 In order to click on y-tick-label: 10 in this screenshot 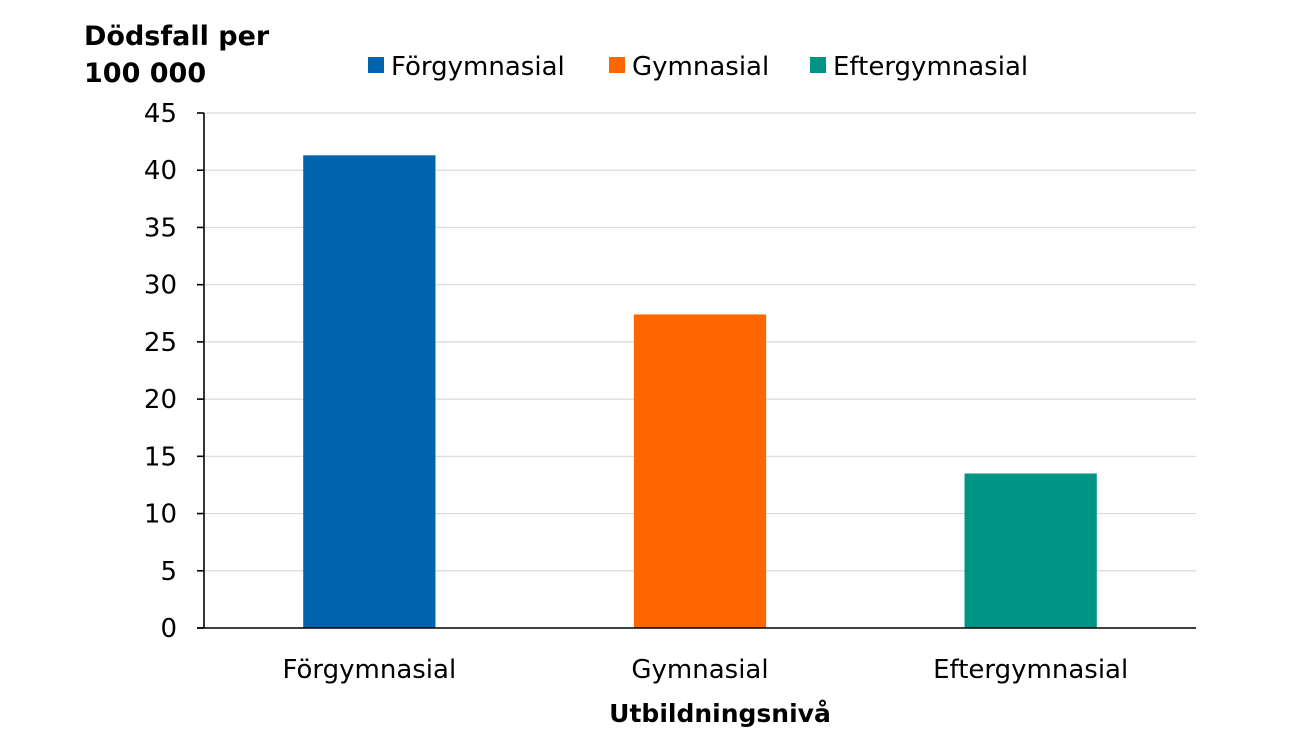, I will do `click(160, 515)`.